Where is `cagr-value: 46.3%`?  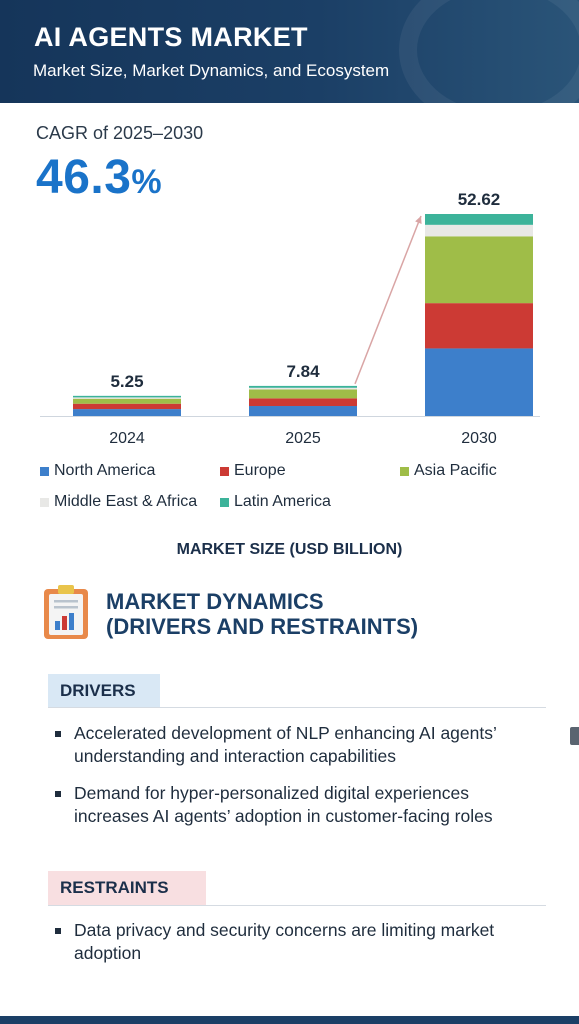 cagr-value: 46.3% is located at coordinates (99, 177).